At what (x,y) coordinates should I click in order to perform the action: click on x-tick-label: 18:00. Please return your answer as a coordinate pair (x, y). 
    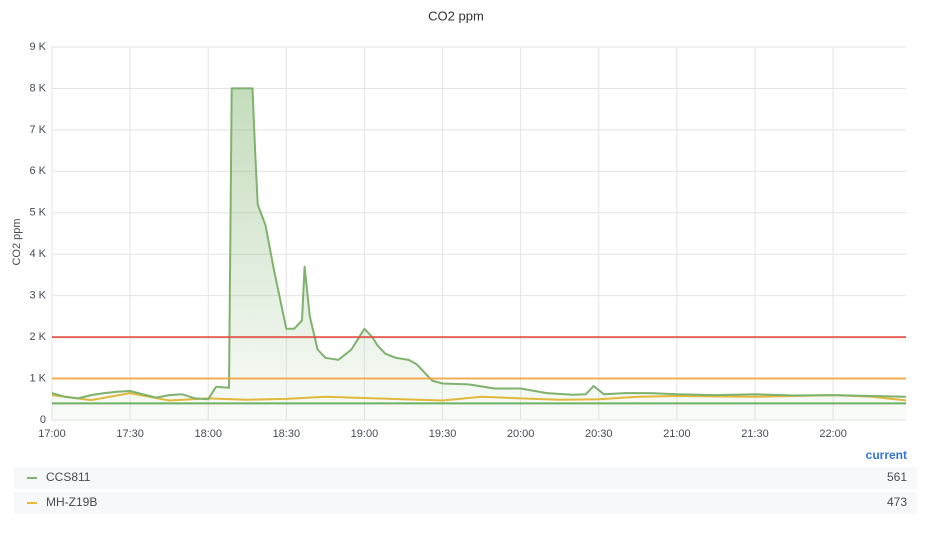
    Looking at the image, I should click on (208, 434).